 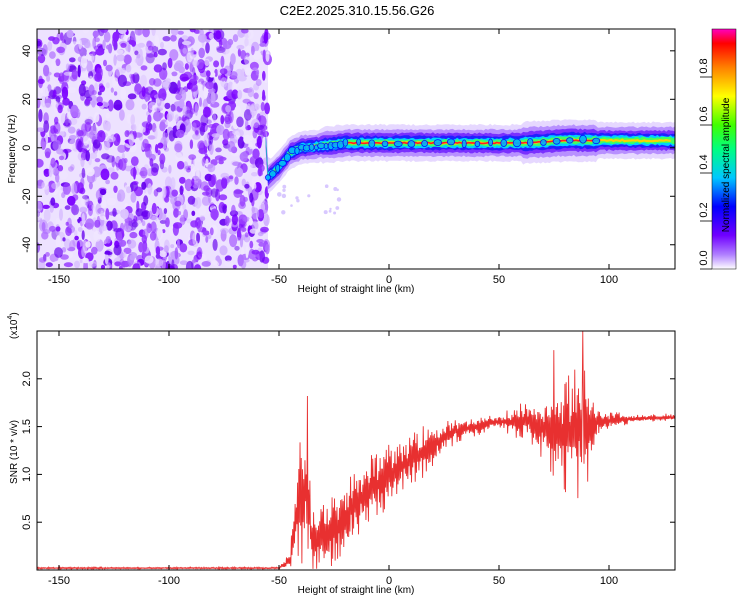 What do you see at coordinates (27, 474) in the screenshot?
I see `snr-ytick-label: 1.0` at bounding box center [27, 474].